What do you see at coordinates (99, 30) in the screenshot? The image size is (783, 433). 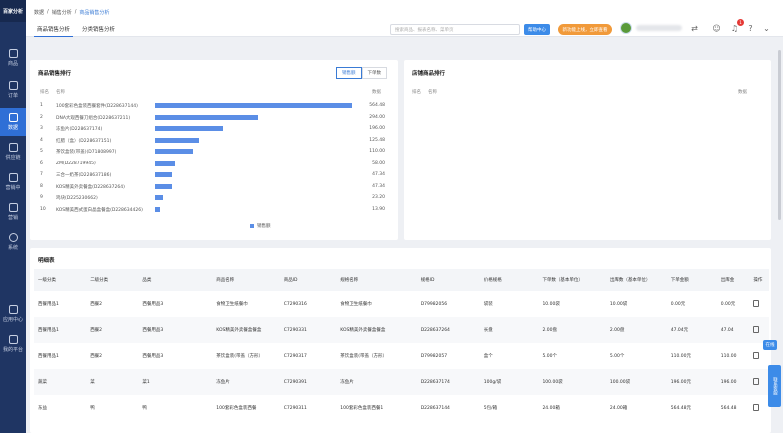 I see `tab-category-sales: 分类销售分析` at bounding box center [99, 30].